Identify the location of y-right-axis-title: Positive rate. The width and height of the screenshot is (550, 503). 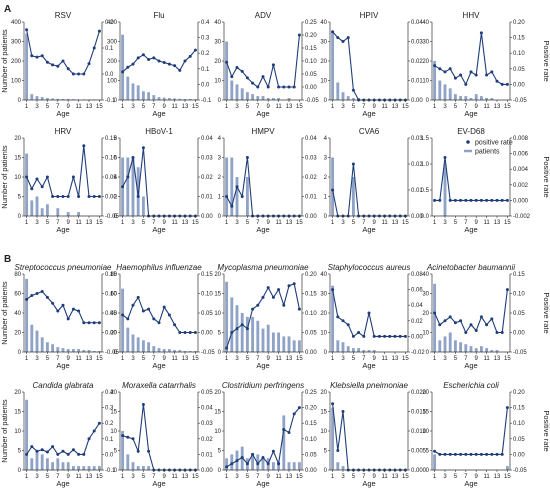
(546, 312).